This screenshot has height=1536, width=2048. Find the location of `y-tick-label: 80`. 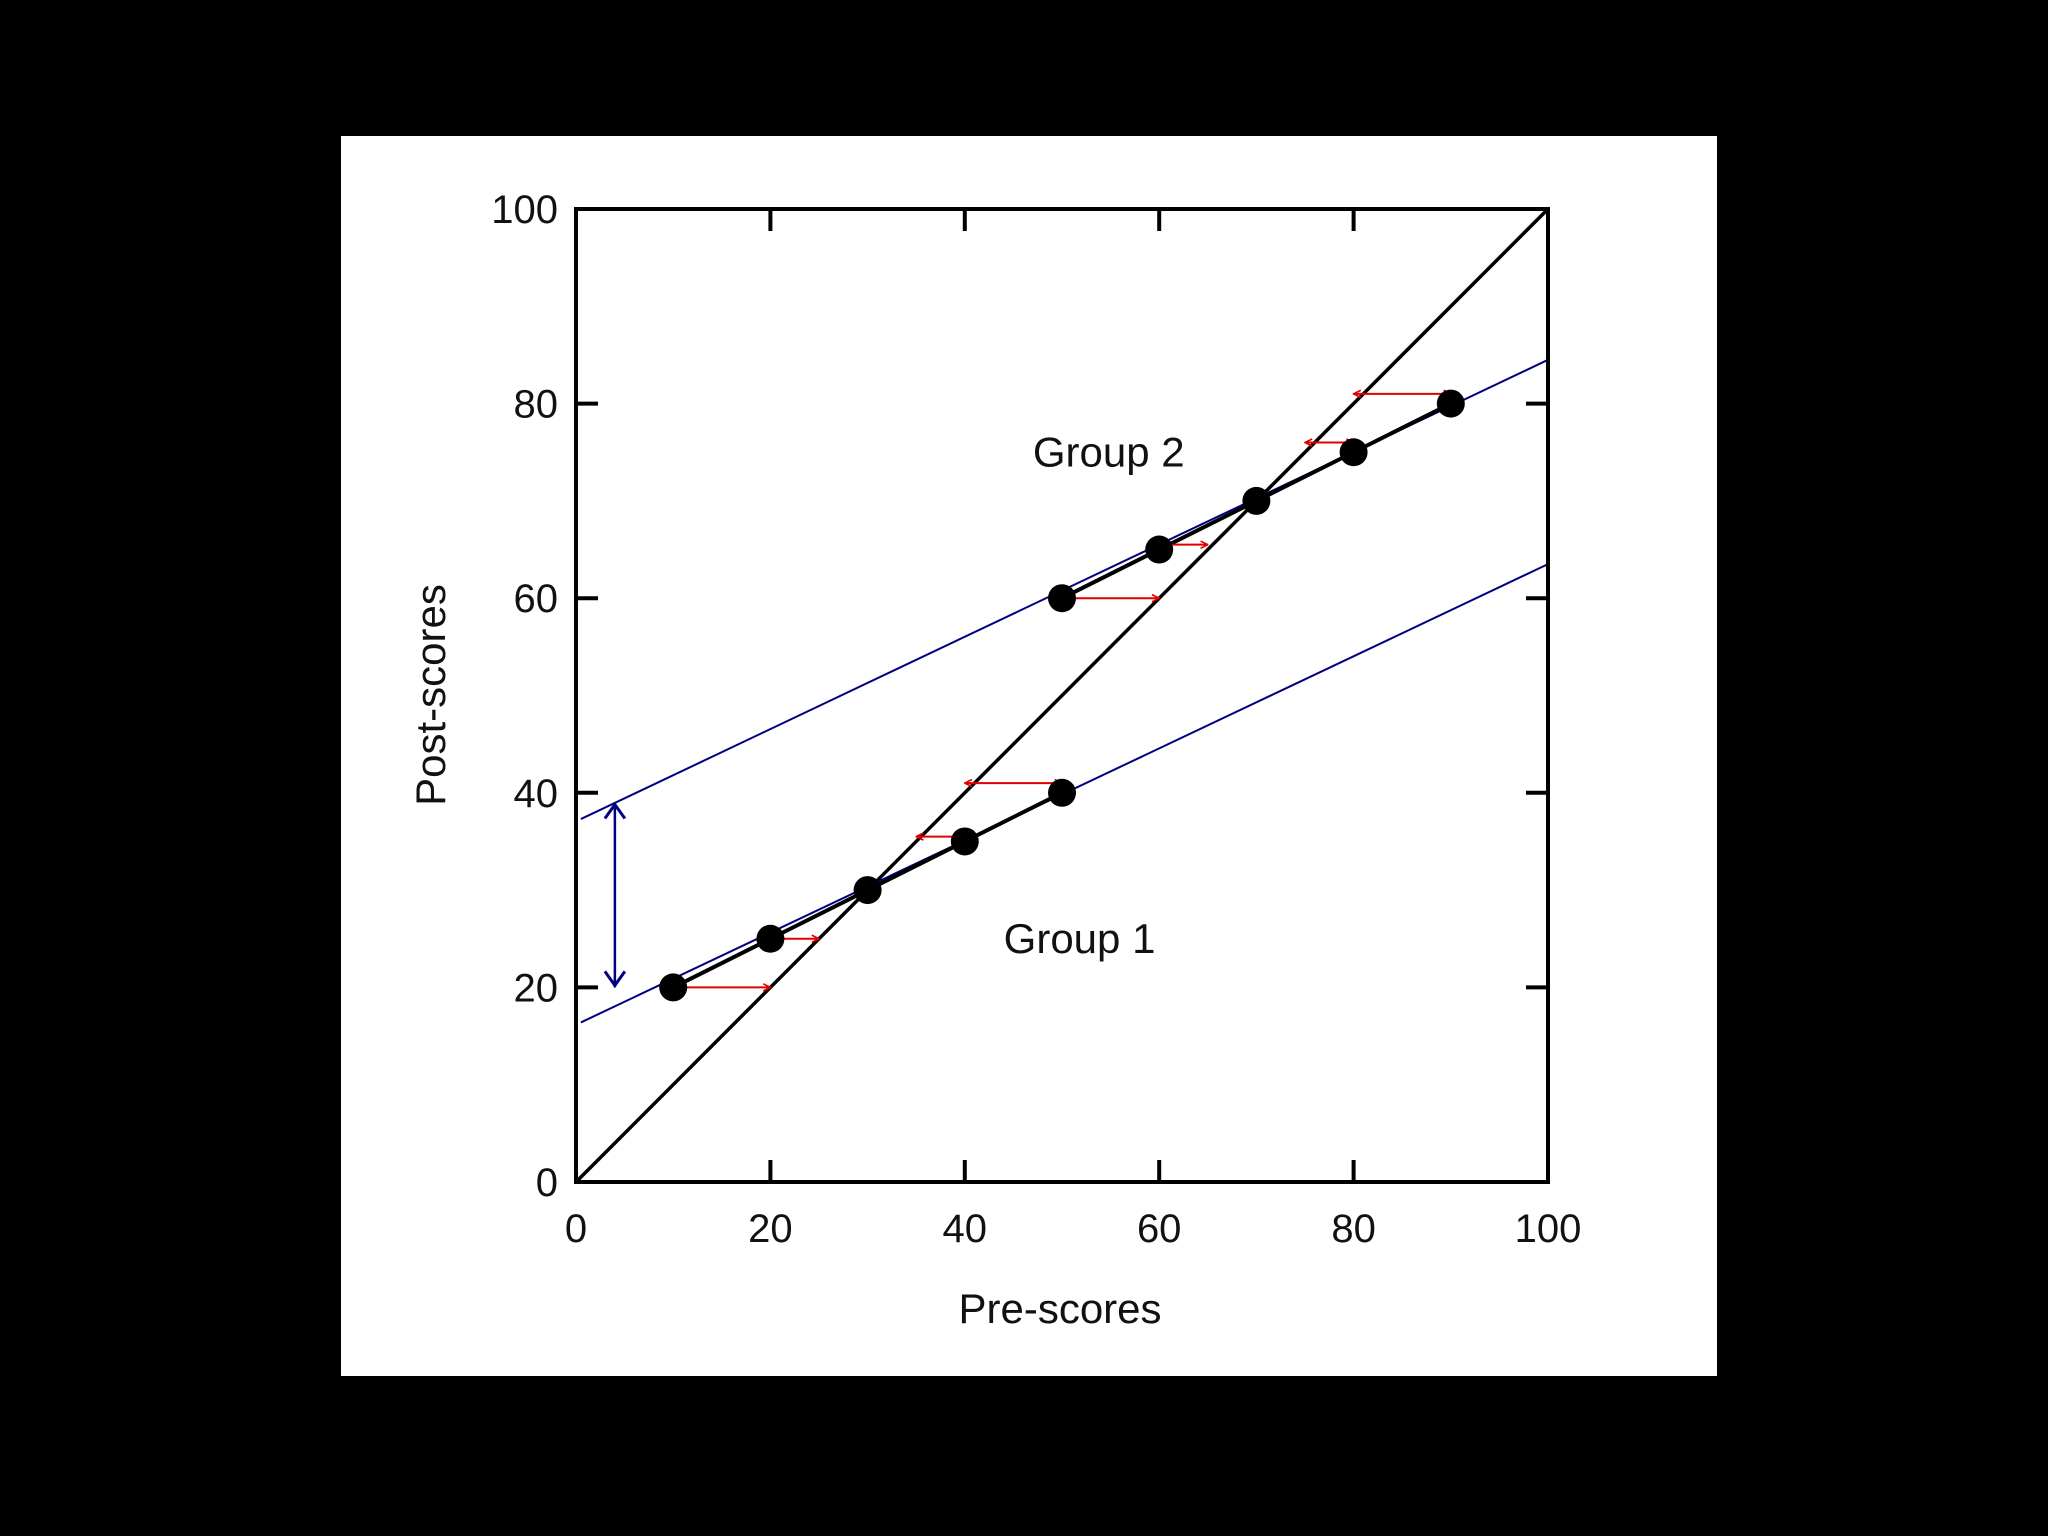

y-tick-label: 80 is located at coordinates (536, 405).